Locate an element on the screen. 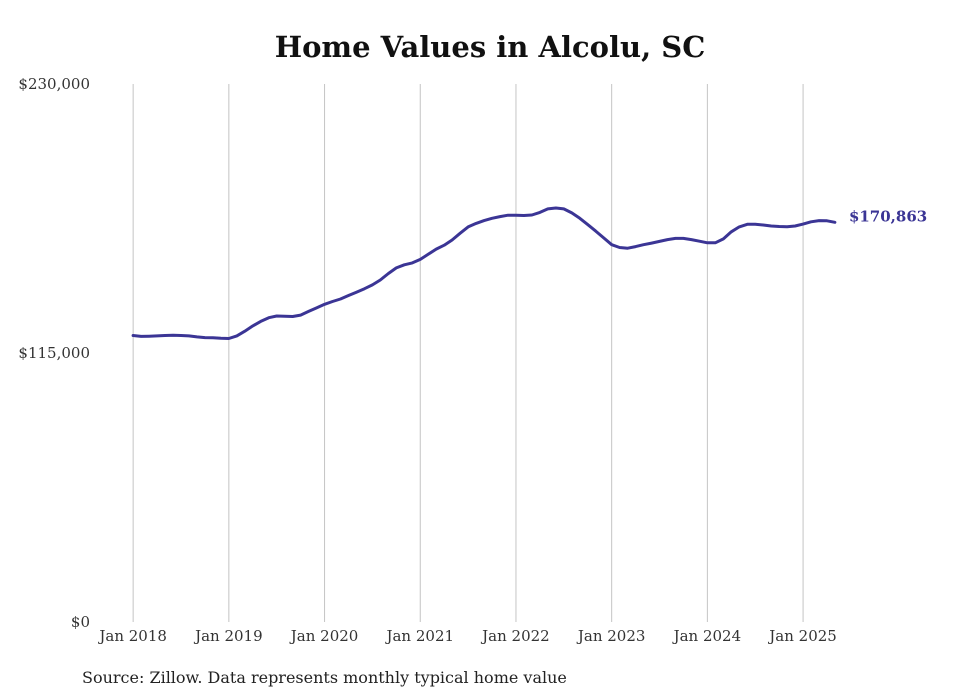 This screenshot has height=699, width=980. y-tick-label: $115,000 is located at coordinates (54, 353).